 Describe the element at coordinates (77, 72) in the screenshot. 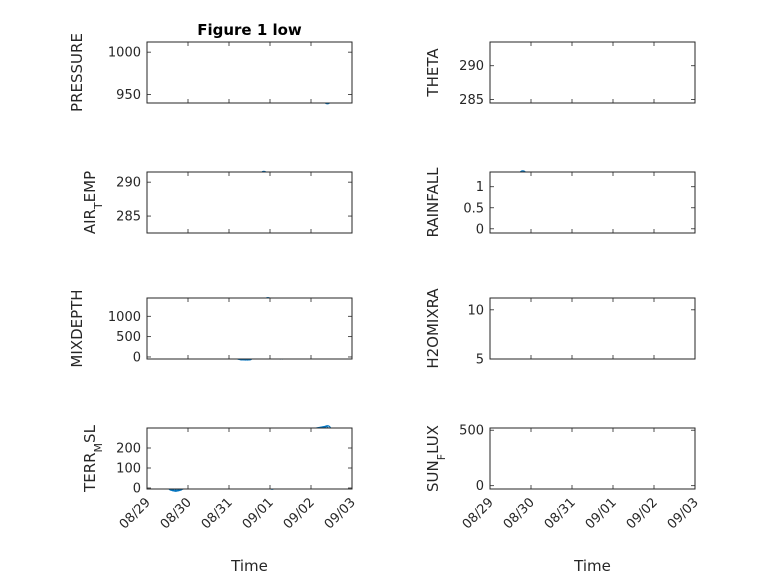

I see `ylabel: PRESSURE` at that location.